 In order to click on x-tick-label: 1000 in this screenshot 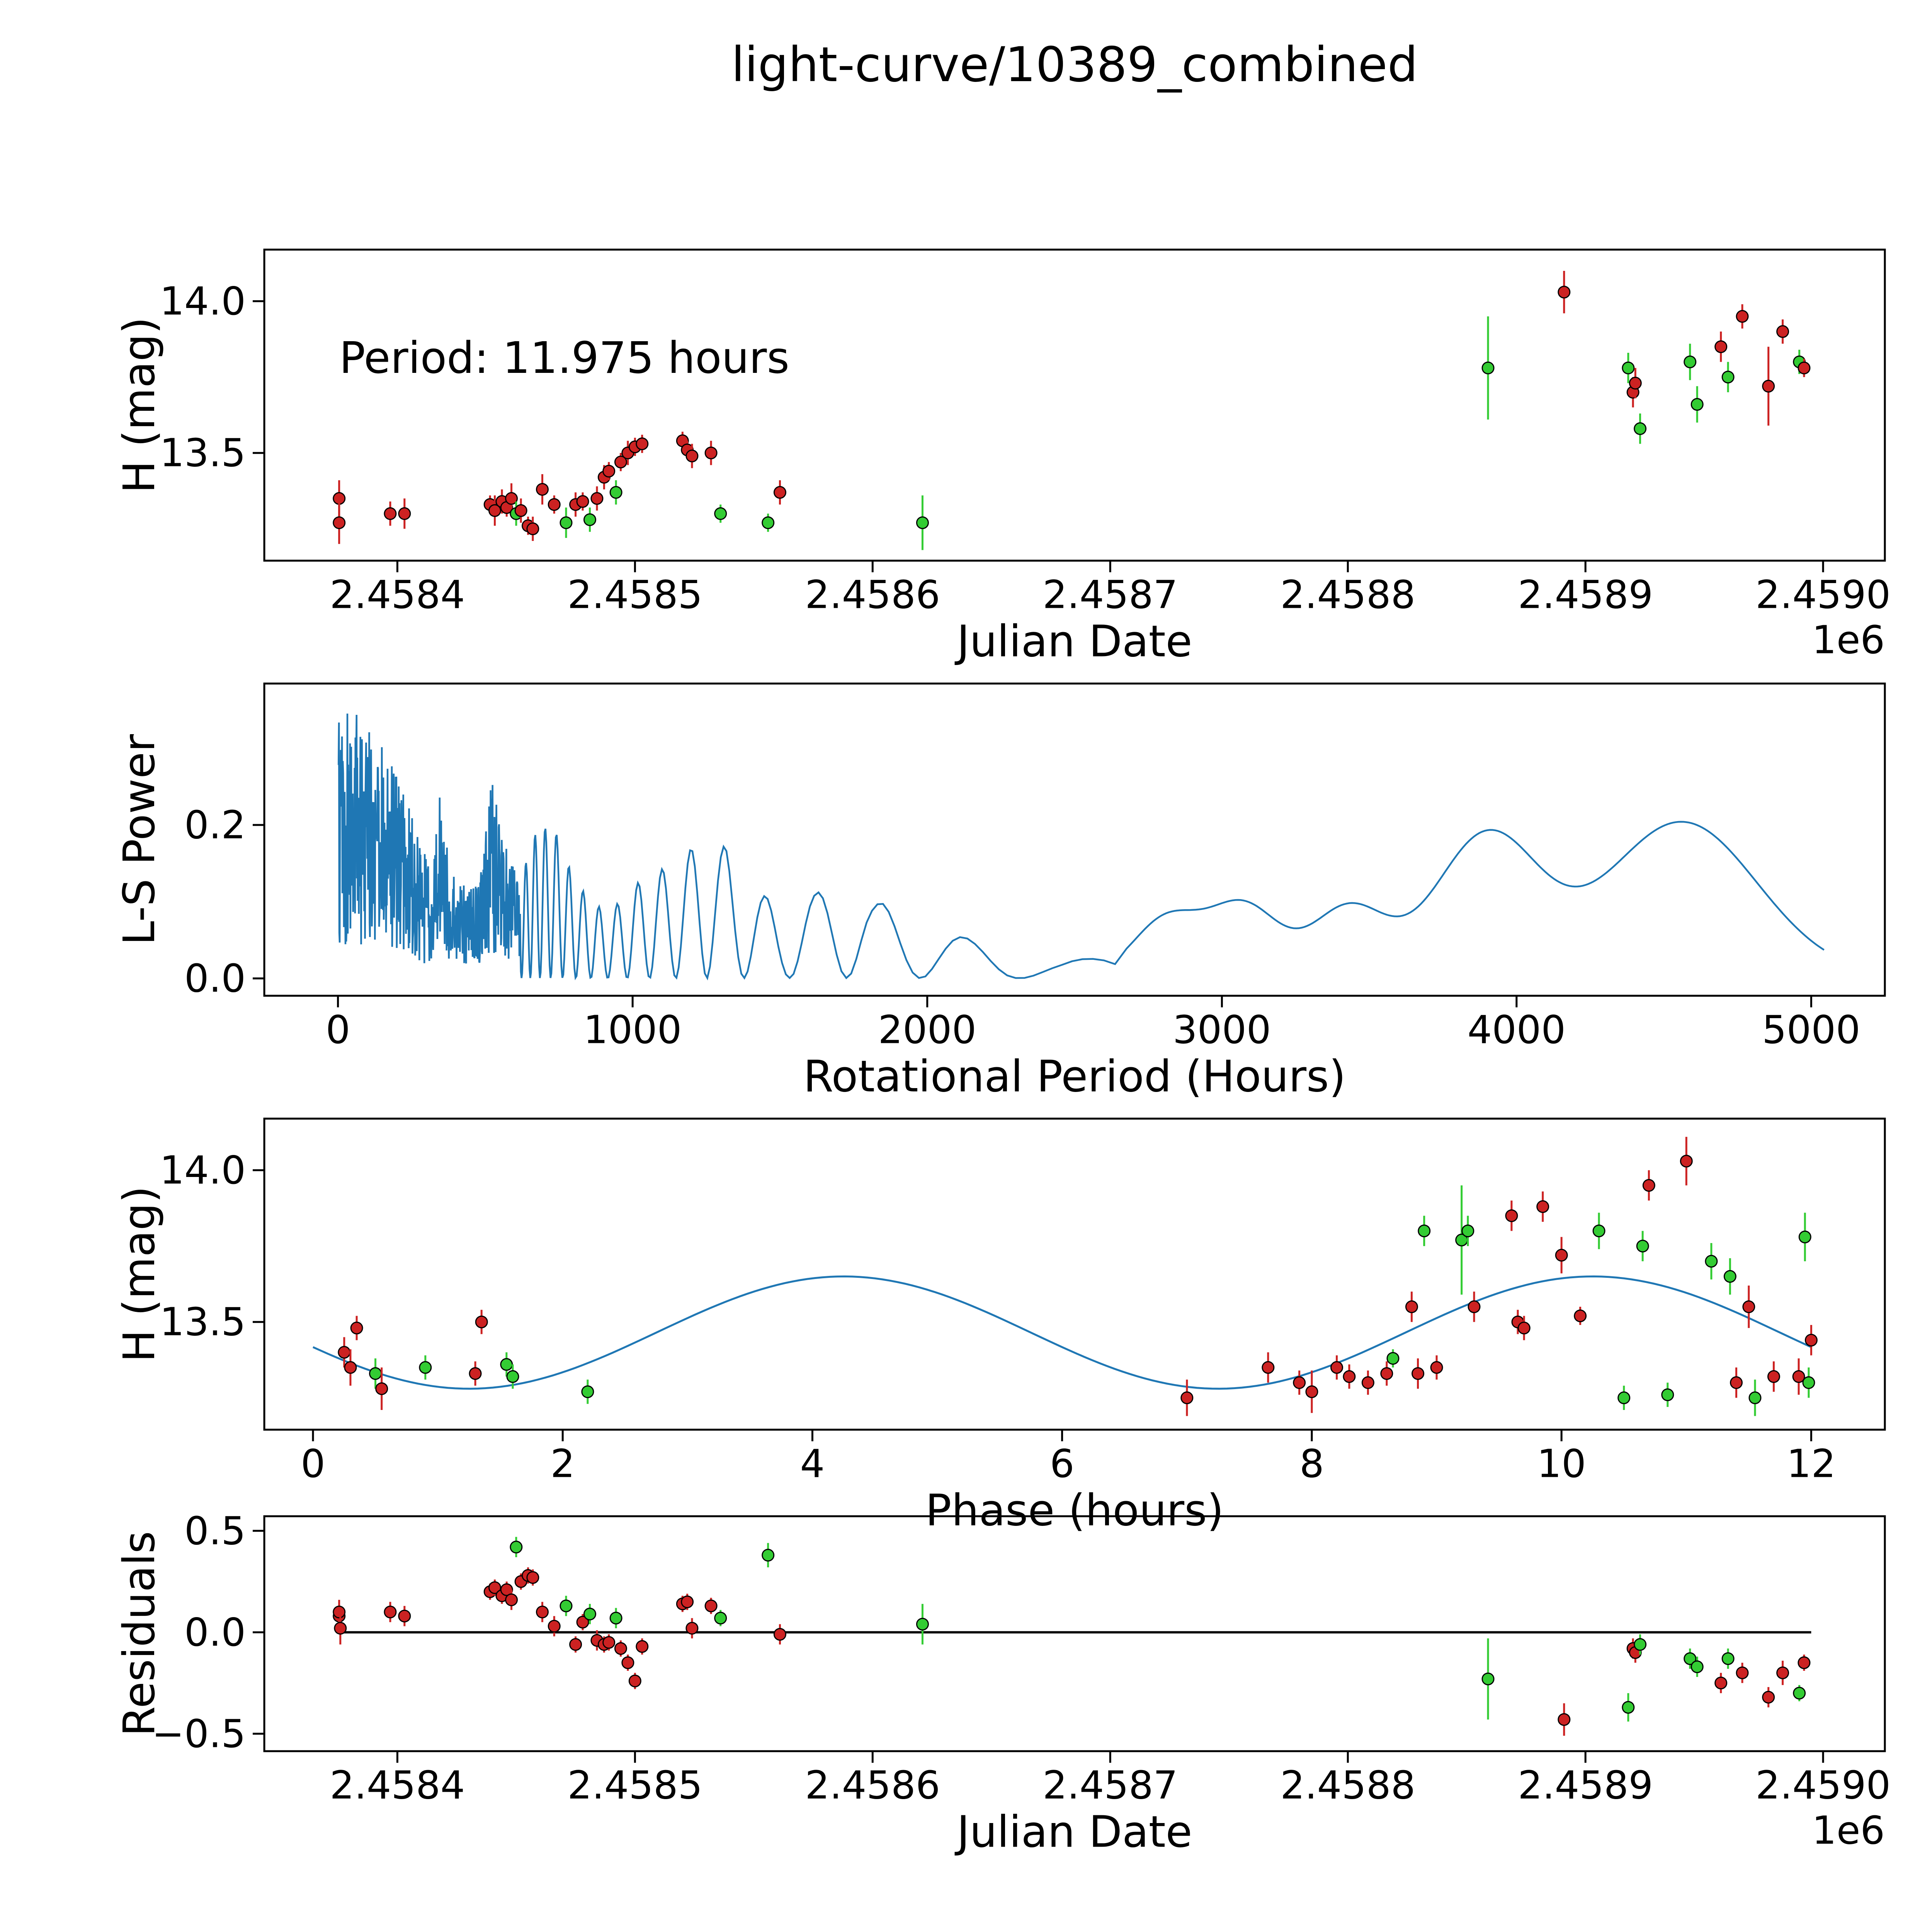, I will do `click(632, 1029)`.